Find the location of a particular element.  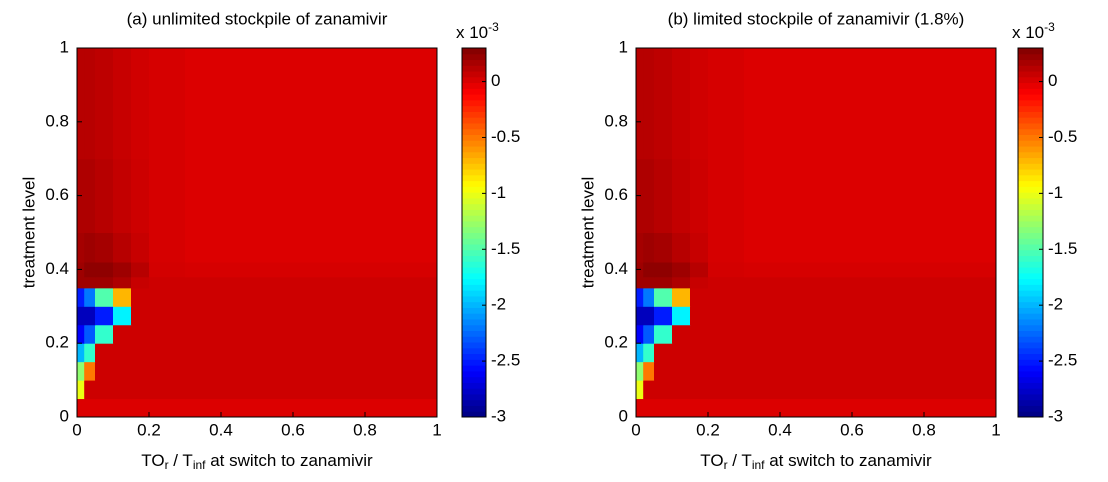

y-tick-label: 0.4 is located at coordinates (616, 268).